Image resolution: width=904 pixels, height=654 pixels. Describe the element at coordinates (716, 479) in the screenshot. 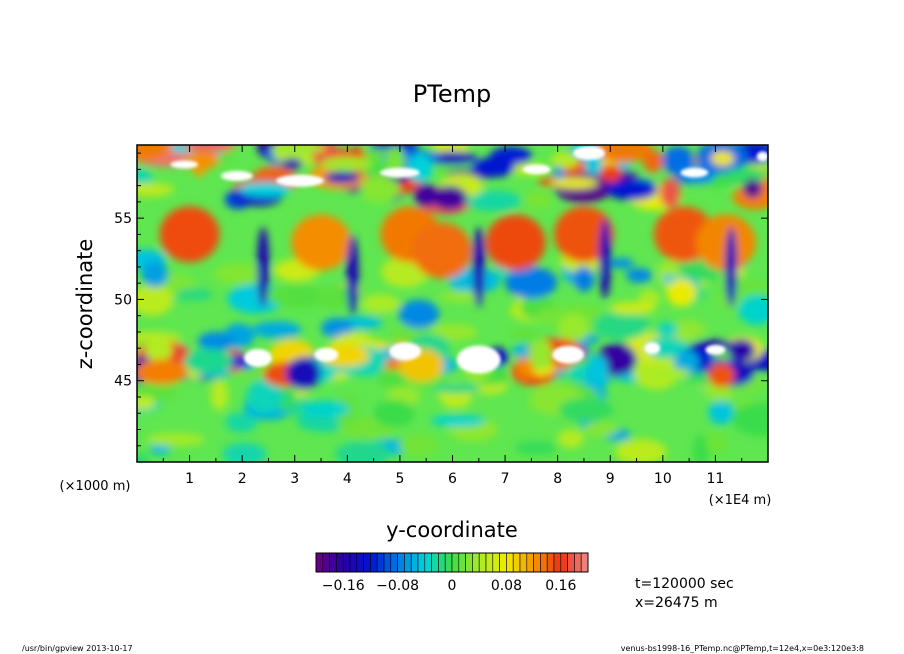

I see `x-tick-label: 11` at that location.